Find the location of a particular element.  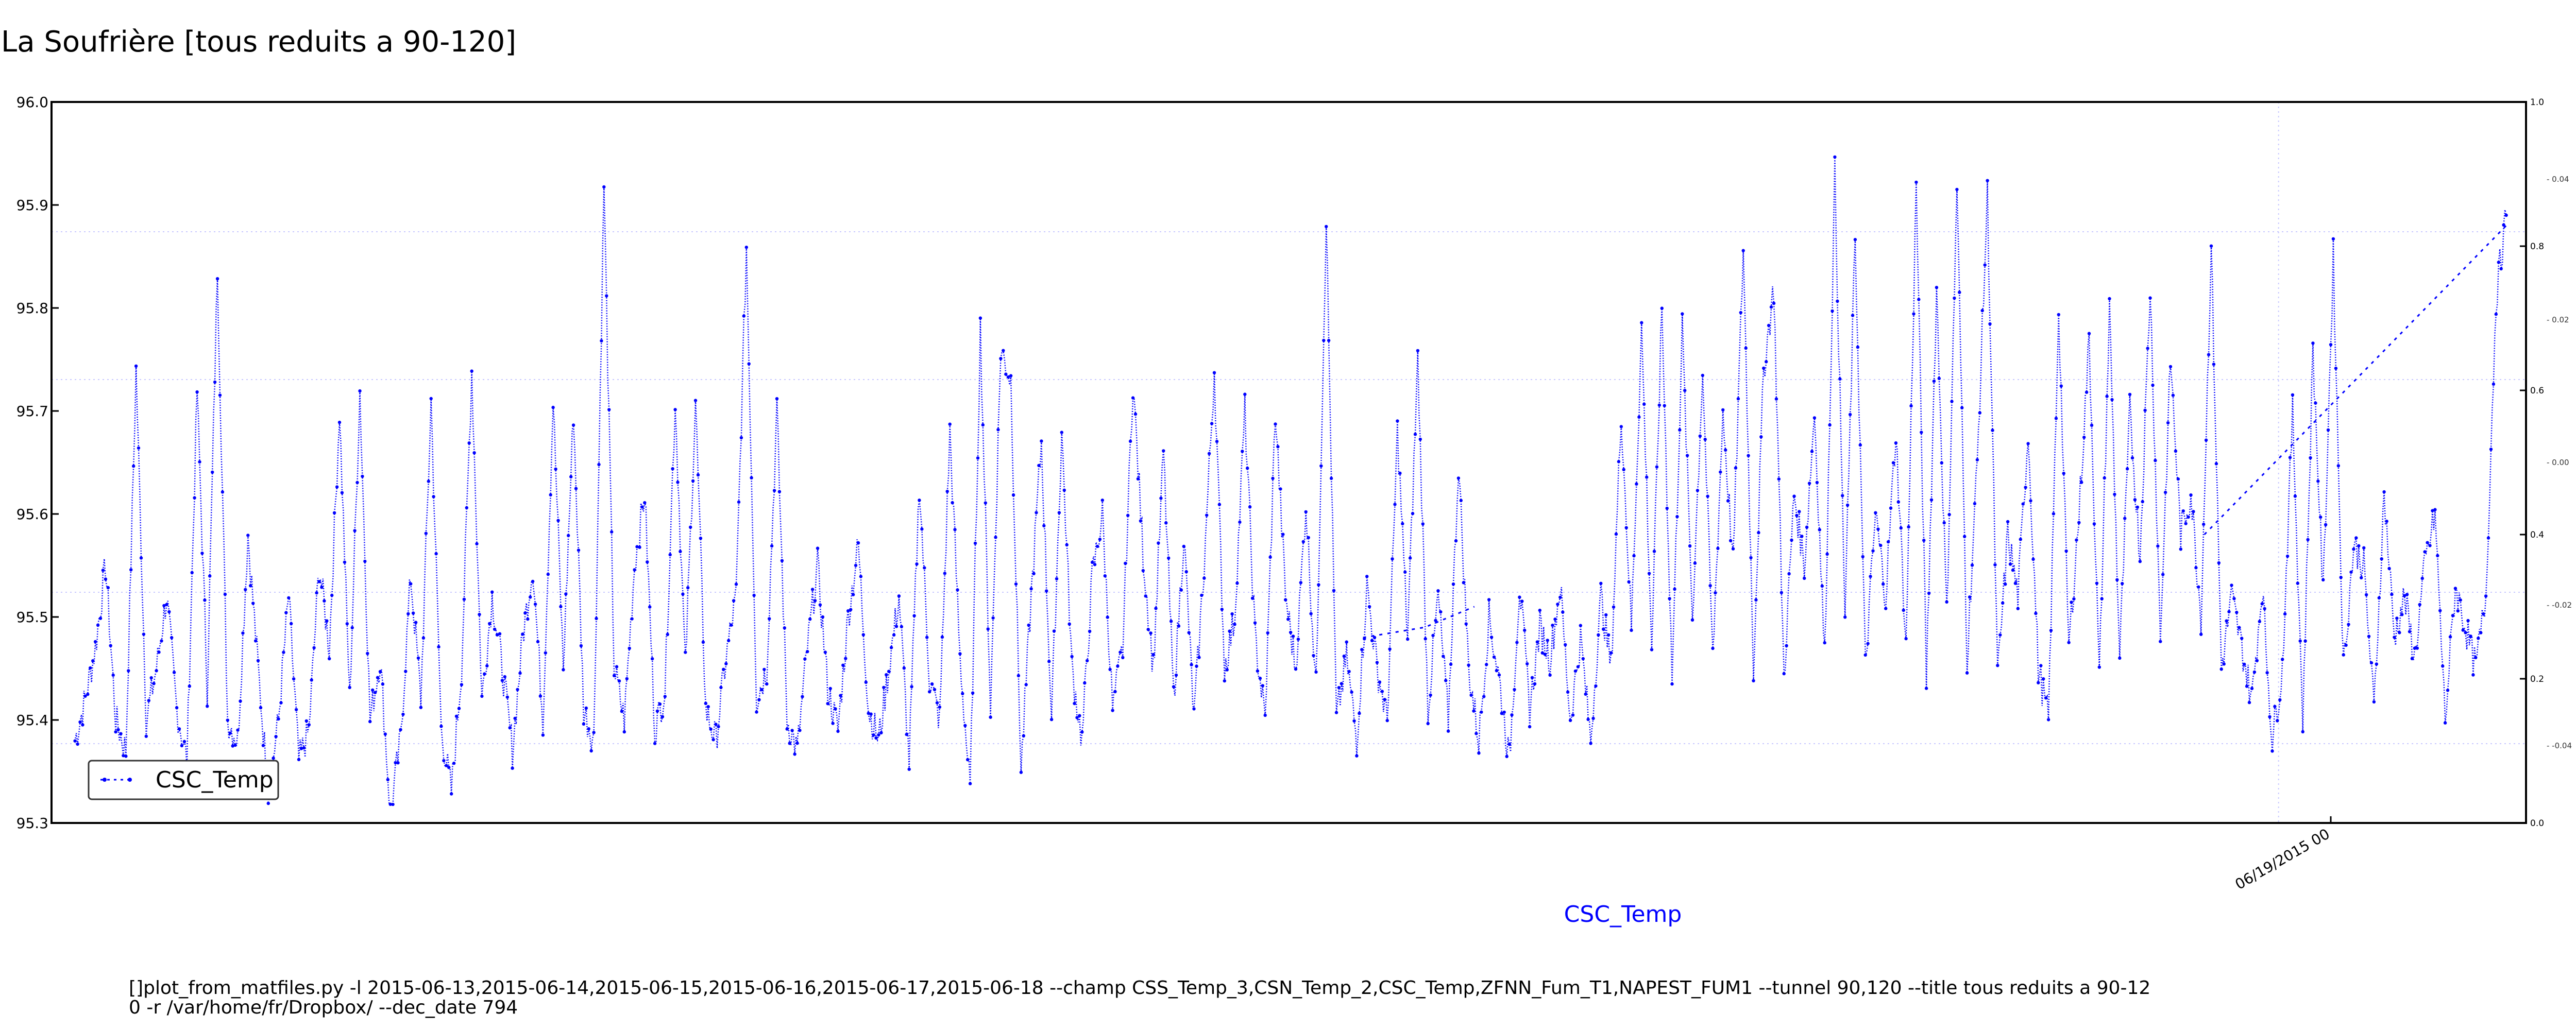

right-secondary-tick-label: - 0.02 is located at coordinates (2558, 319).